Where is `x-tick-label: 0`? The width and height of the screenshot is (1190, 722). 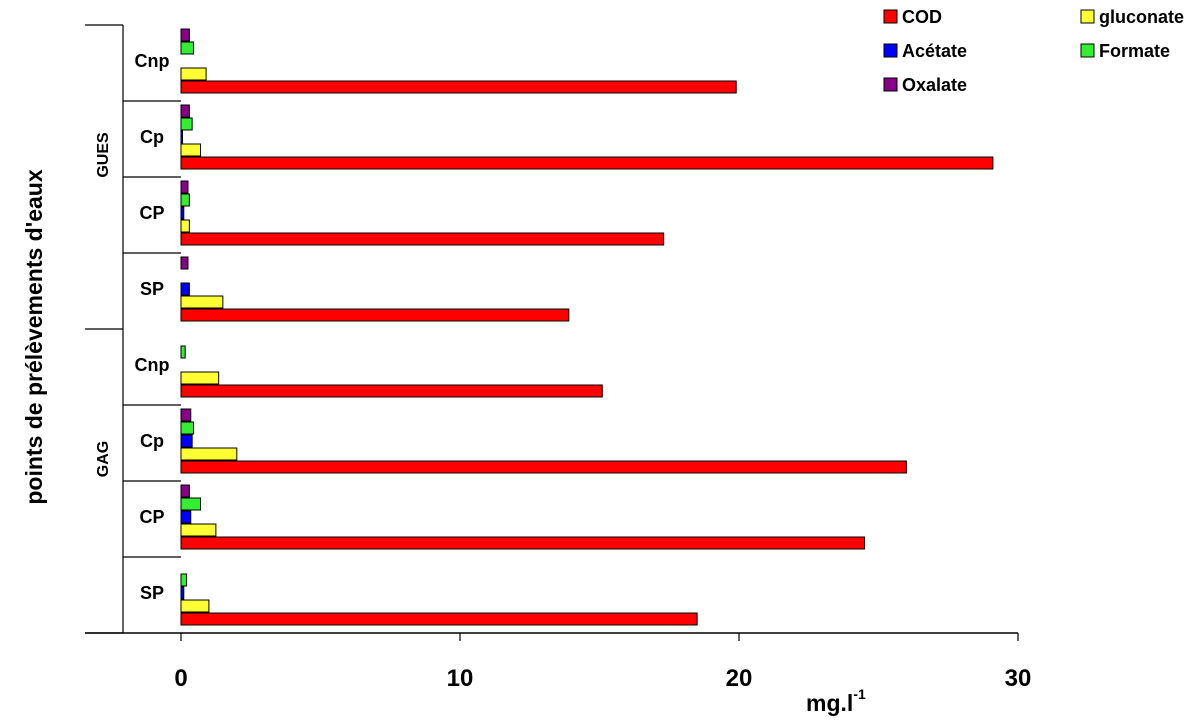 x-tick-label: 0 is located at coordinates (180, 678).